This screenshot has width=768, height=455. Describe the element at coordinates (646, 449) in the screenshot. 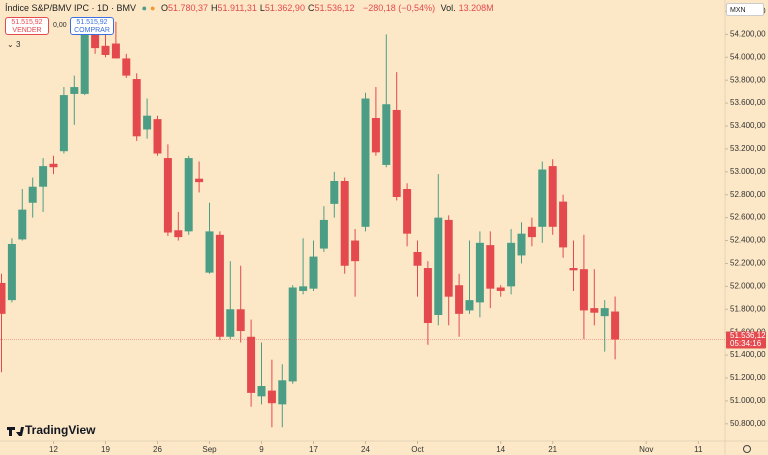

I see `x-tick-label: Nov` at that location.